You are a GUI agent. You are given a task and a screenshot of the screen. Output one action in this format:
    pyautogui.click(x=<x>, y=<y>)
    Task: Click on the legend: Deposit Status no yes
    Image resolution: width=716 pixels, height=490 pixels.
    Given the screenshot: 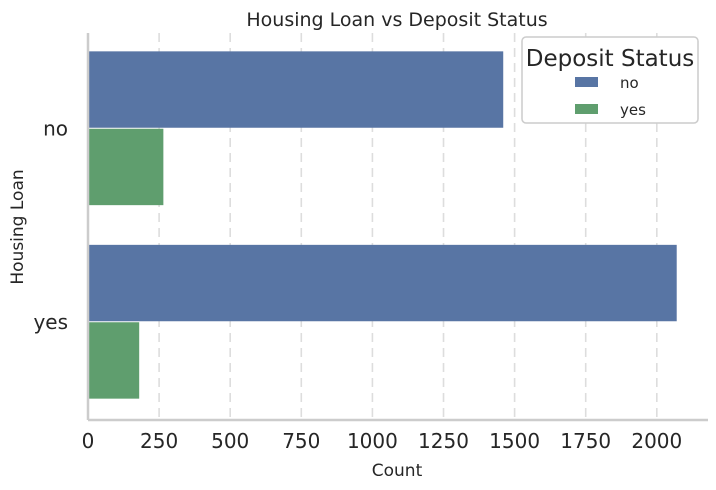 What is the action you would take?
    pyautogui.click(x=610, y=80)
    